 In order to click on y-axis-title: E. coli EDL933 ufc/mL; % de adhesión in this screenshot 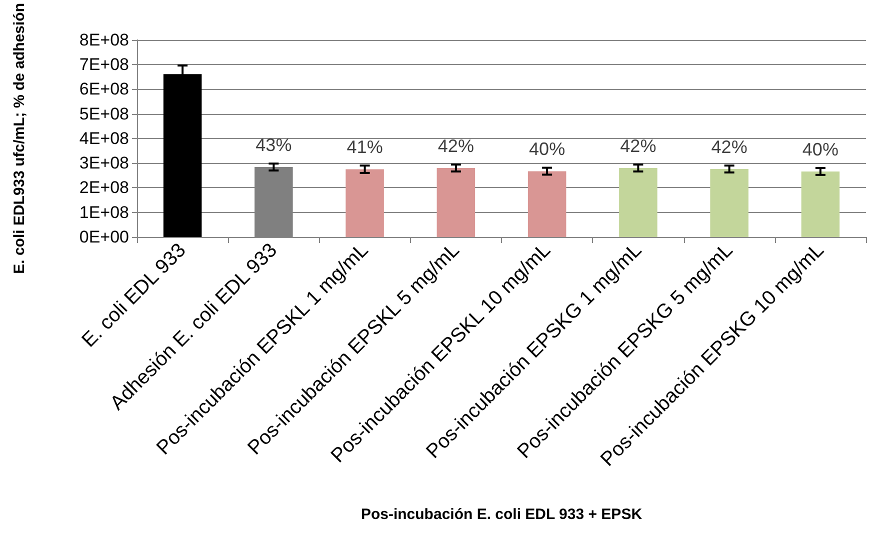, I will do `click(19, 138)`.